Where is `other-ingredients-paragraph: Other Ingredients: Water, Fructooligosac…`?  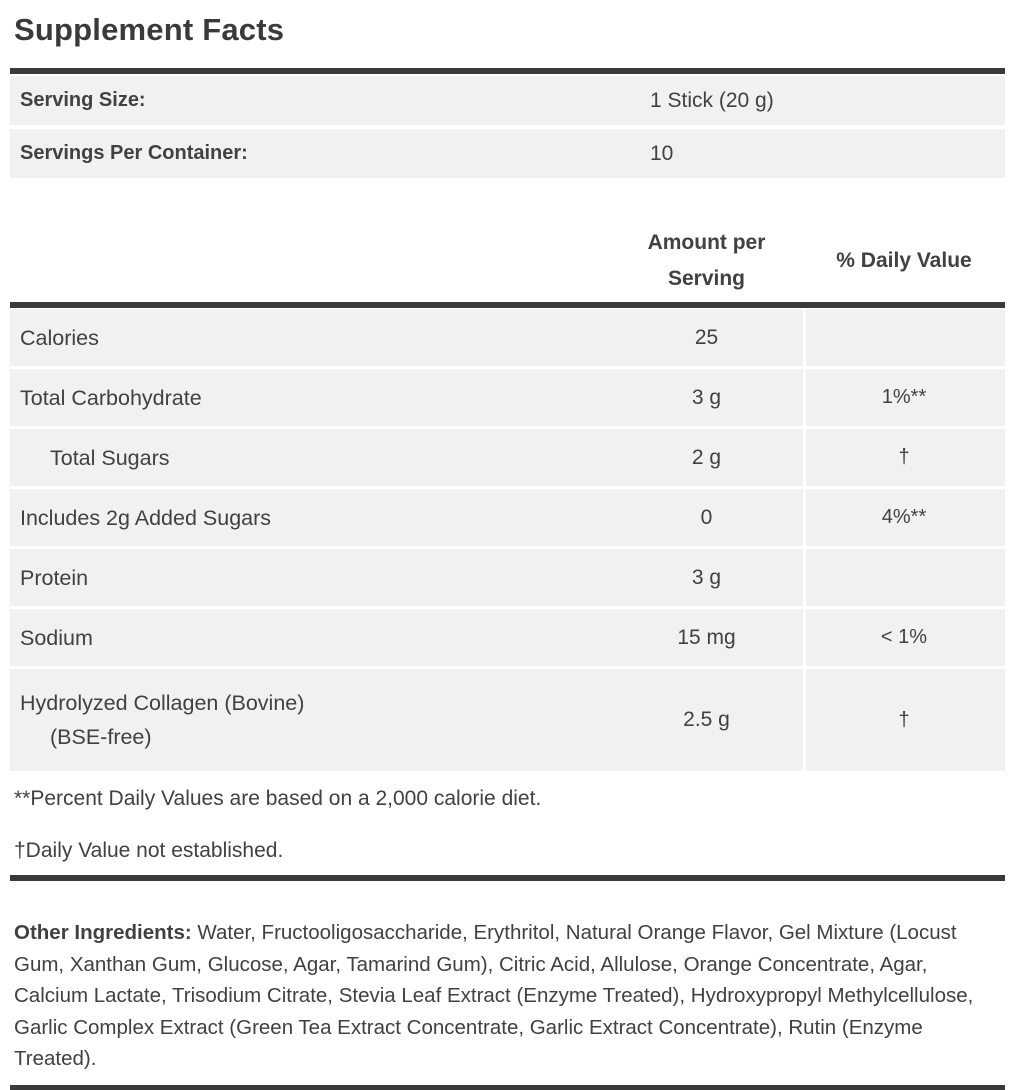
other-ingredients-paragraph: Other Ingredients: Water, Fructooligosac… is located at coordinates (508, 996).